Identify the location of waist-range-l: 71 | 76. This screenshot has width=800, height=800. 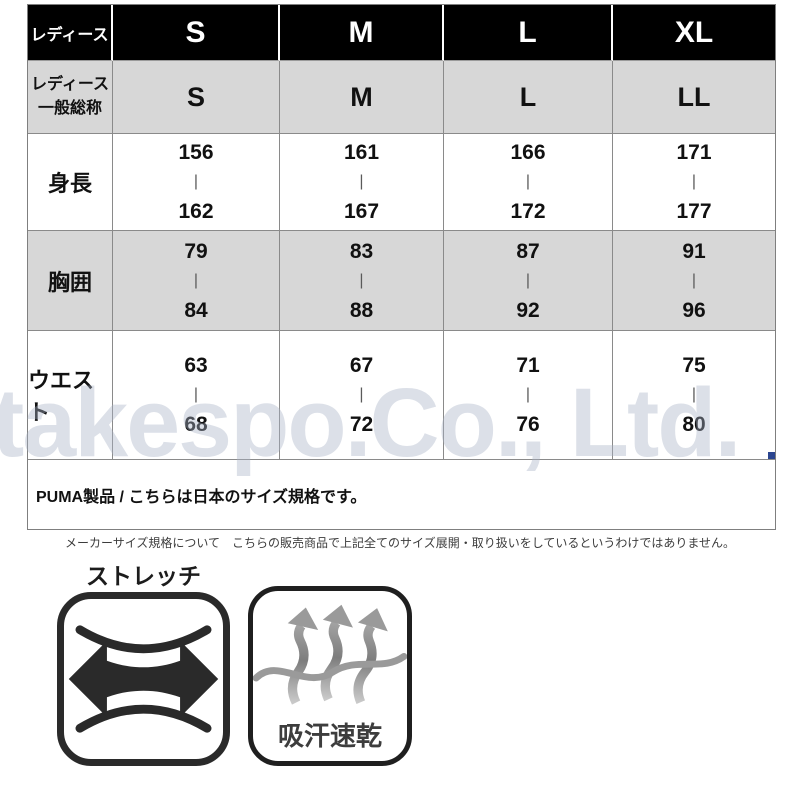
(528, 395).